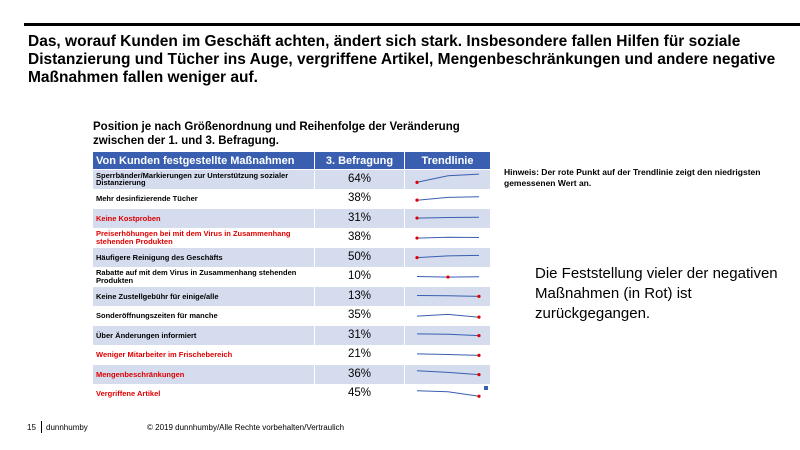 This screenshot has width=800, height=450. What do you see at coordinates (412, 24) in the screenshot?
I see `top-rule` at bounding box center [412, 24].